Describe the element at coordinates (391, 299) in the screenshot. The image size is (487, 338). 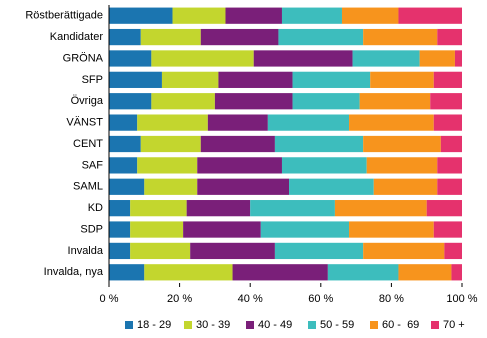
I see `x-tick-label: 80 %` at that location.